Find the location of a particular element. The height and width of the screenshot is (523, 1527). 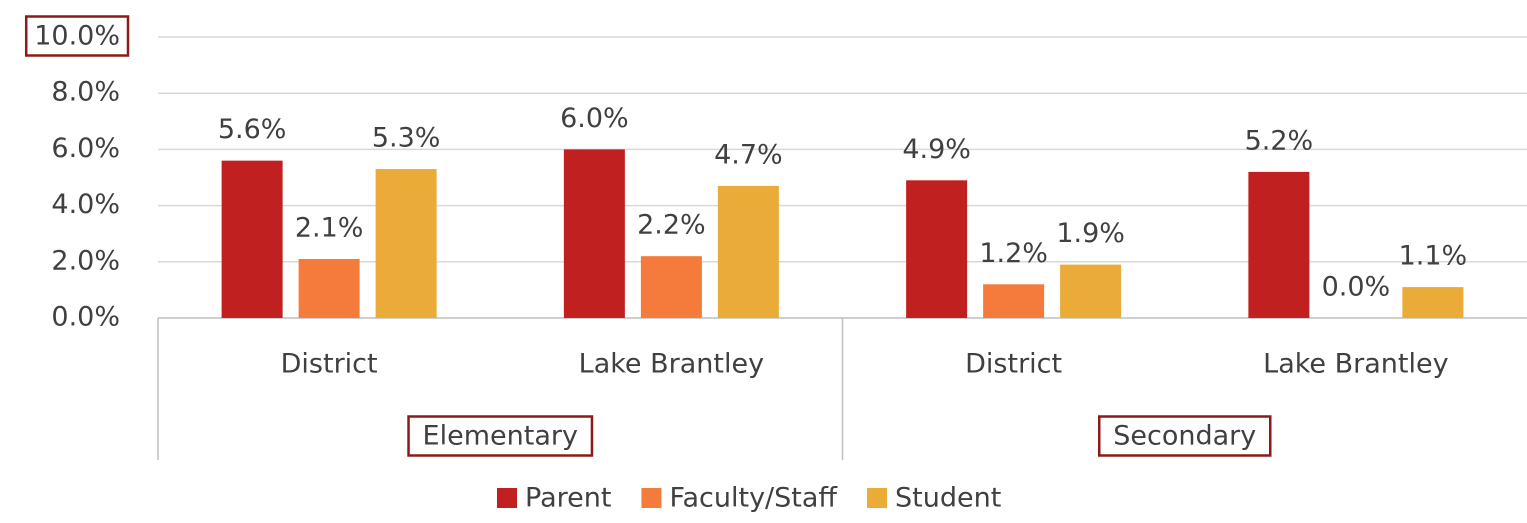

data-label: 5.3% is located at coordinates (406, 138).